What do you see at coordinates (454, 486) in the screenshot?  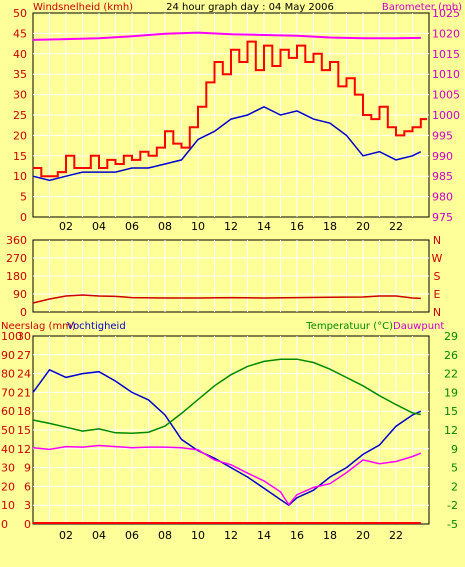 I see `temperature-y-tick-label: 2` at bounding box center [454, 486].